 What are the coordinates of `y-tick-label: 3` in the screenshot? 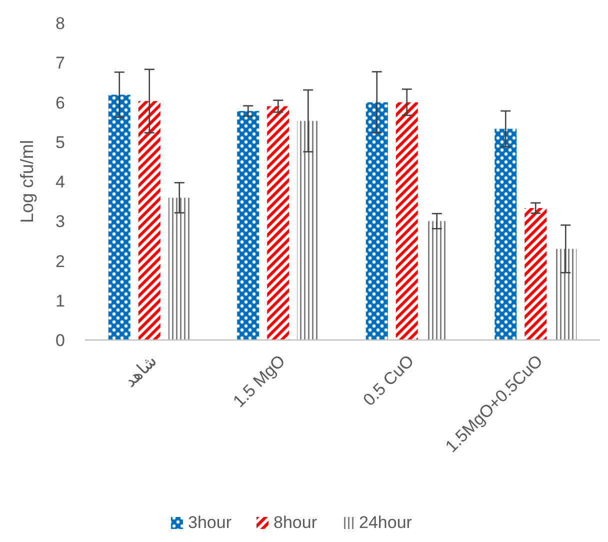 It's located at (60, 222).